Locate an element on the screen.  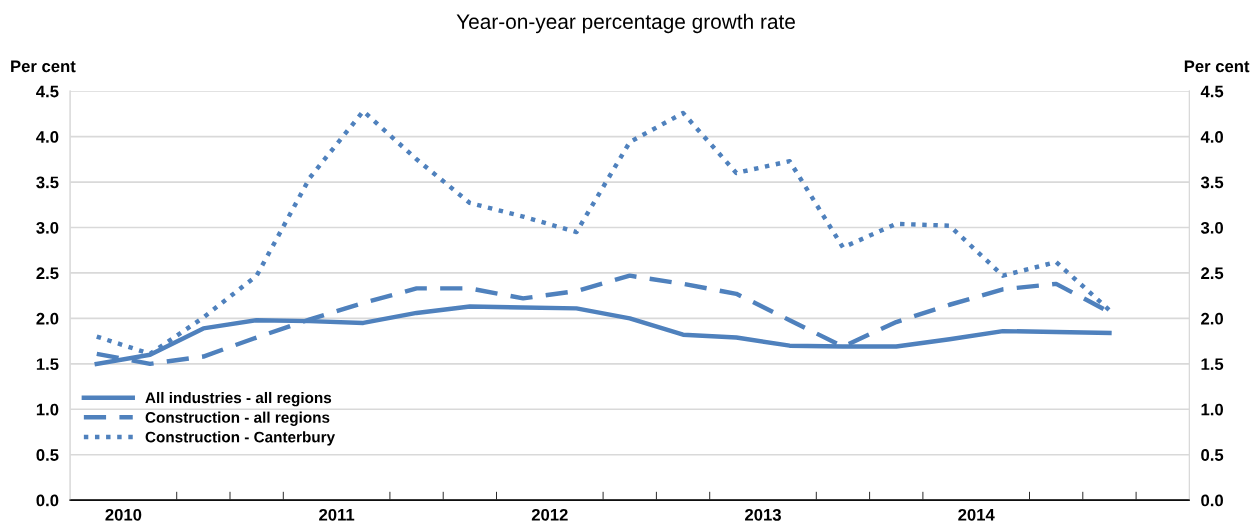
x-tick-label: 2010 is located at coordinates (123, 514).